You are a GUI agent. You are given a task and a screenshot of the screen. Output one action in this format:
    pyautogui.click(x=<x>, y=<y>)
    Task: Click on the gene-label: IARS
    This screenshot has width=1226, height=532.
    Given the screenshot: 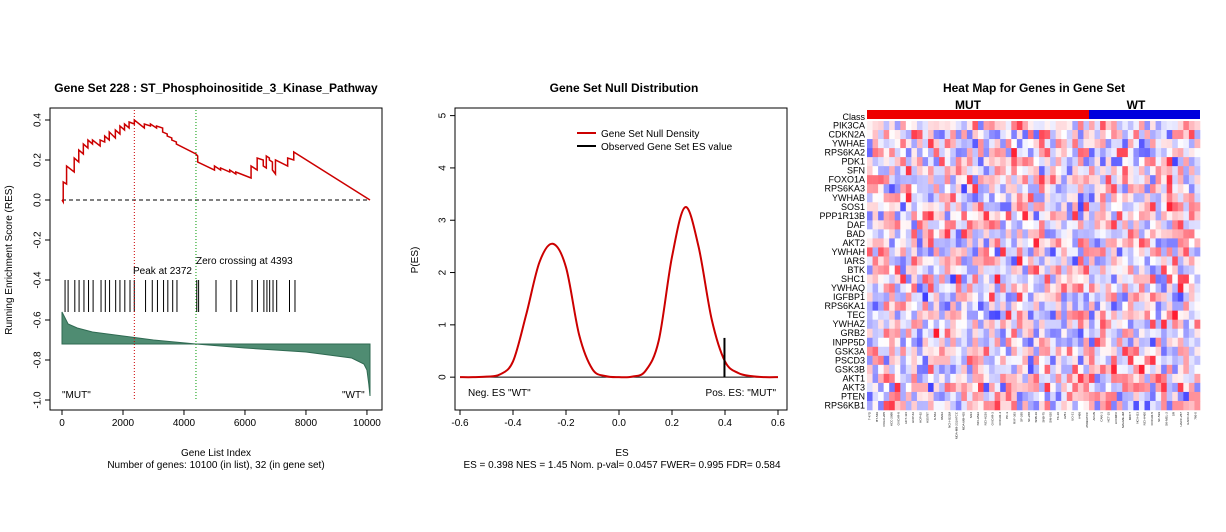 What is the action you would take?
    pyautogui.click(x=854, y=261)
    